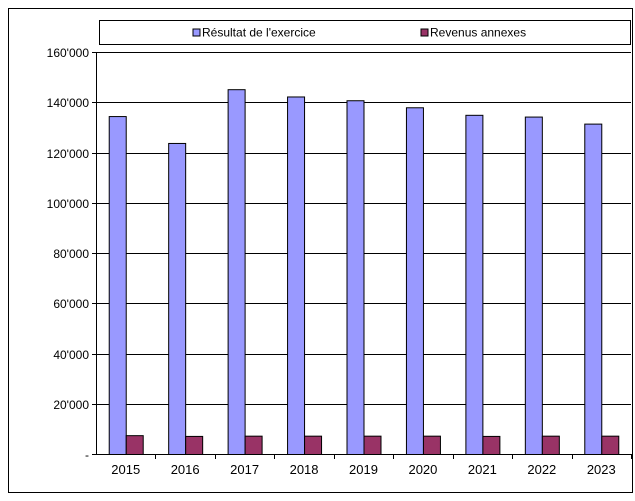 The height and width of the screenshot is (501, 635). Describe the element at coordinates (68, 204) in the screenshot. I see `y-tick-label: 100'000` at that location.